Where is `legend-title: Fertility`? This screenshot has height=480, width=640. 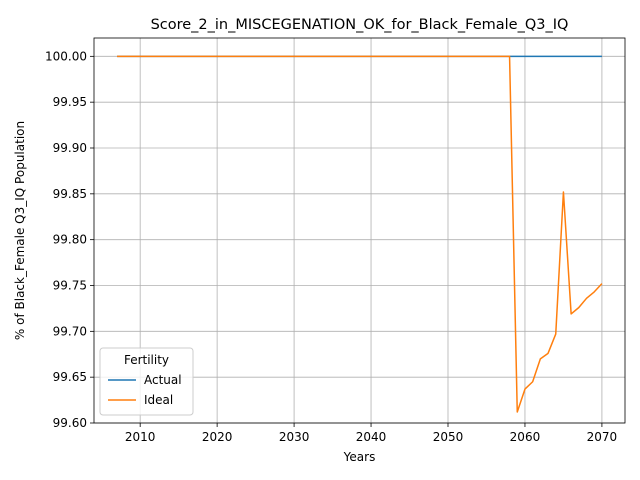
legend-title: Fertility is located at coordinates (146, 360).